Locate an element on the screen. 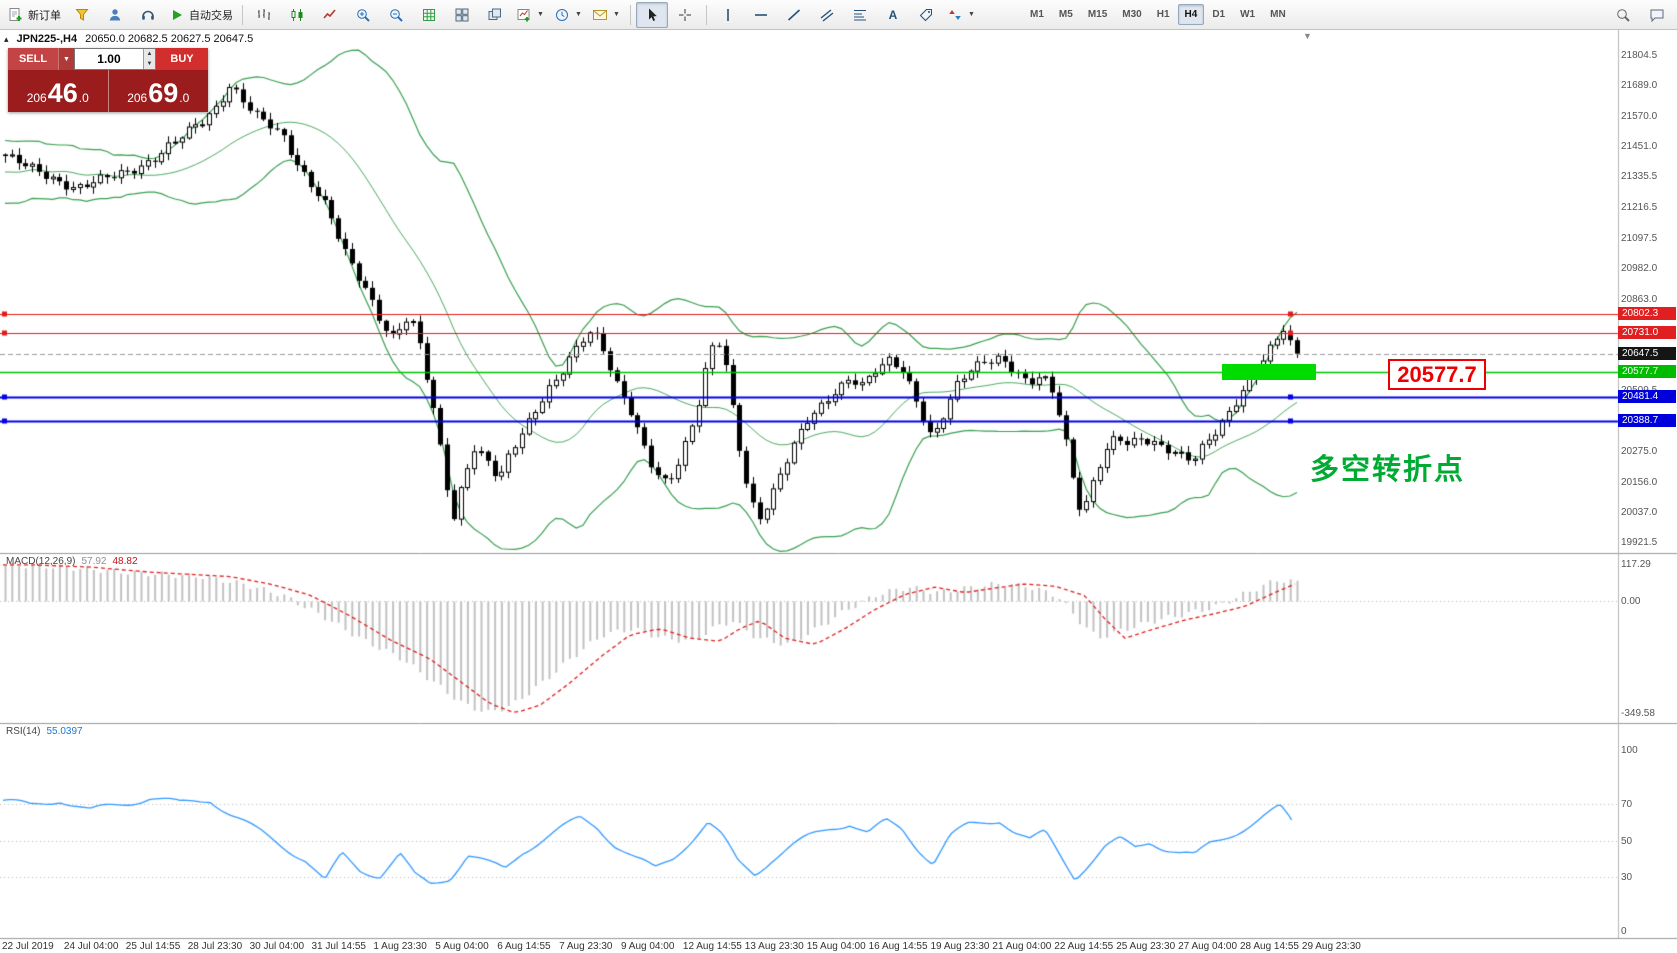 The height and width of the screenshot is (953, 1677). rsi-axis-label: 100 is located at coordinates (1629, 750).